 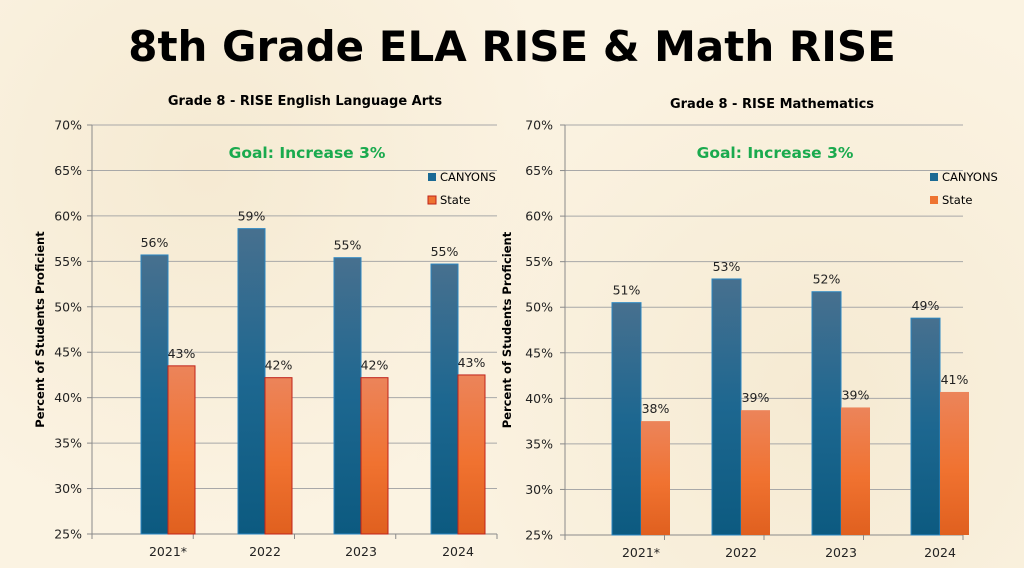 I want to click on data-label: 38%, so click(x=656, y=408).